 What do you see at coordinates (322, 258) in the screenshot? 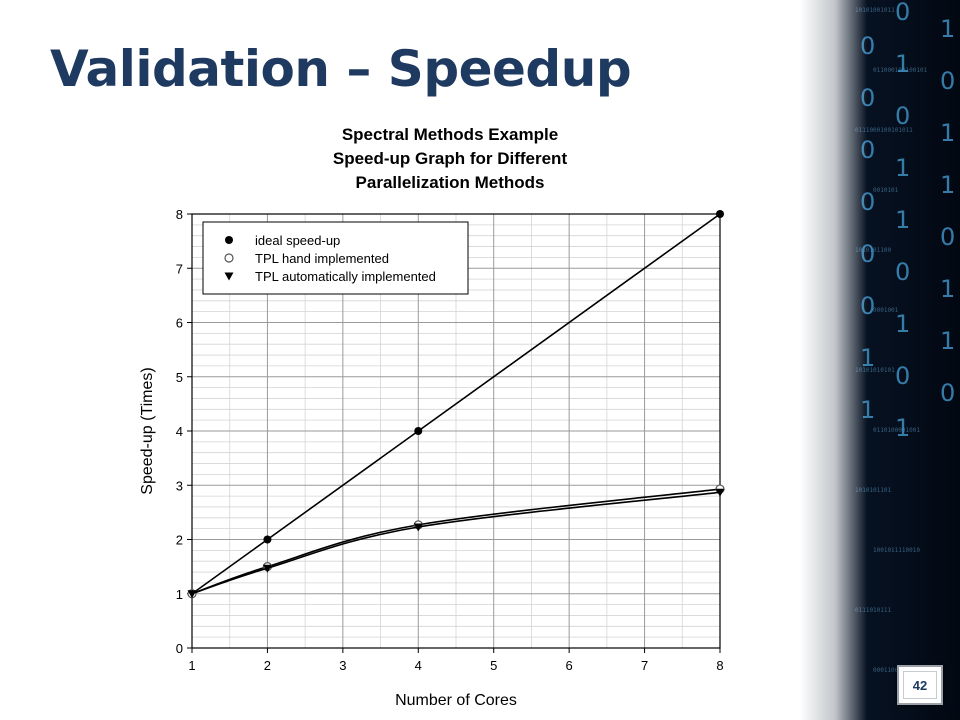
I see `legend-label-tpl-hand: TPL hand implemented` at bounding box center [322, 258].